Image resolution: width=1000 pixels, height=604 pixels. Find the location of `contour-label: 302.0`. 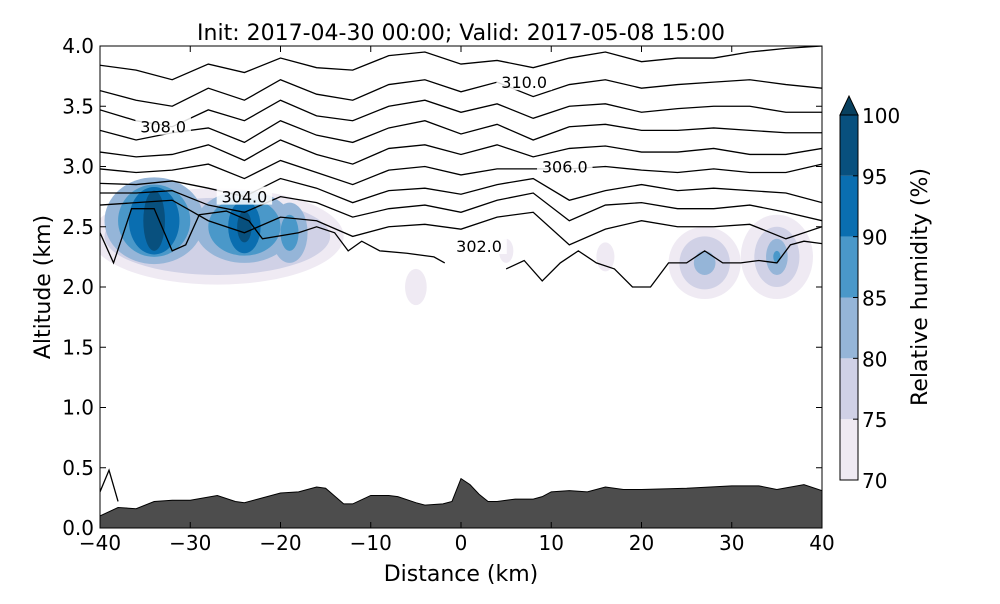

contour-label: 302.0 is located at coordinates (479, 246).